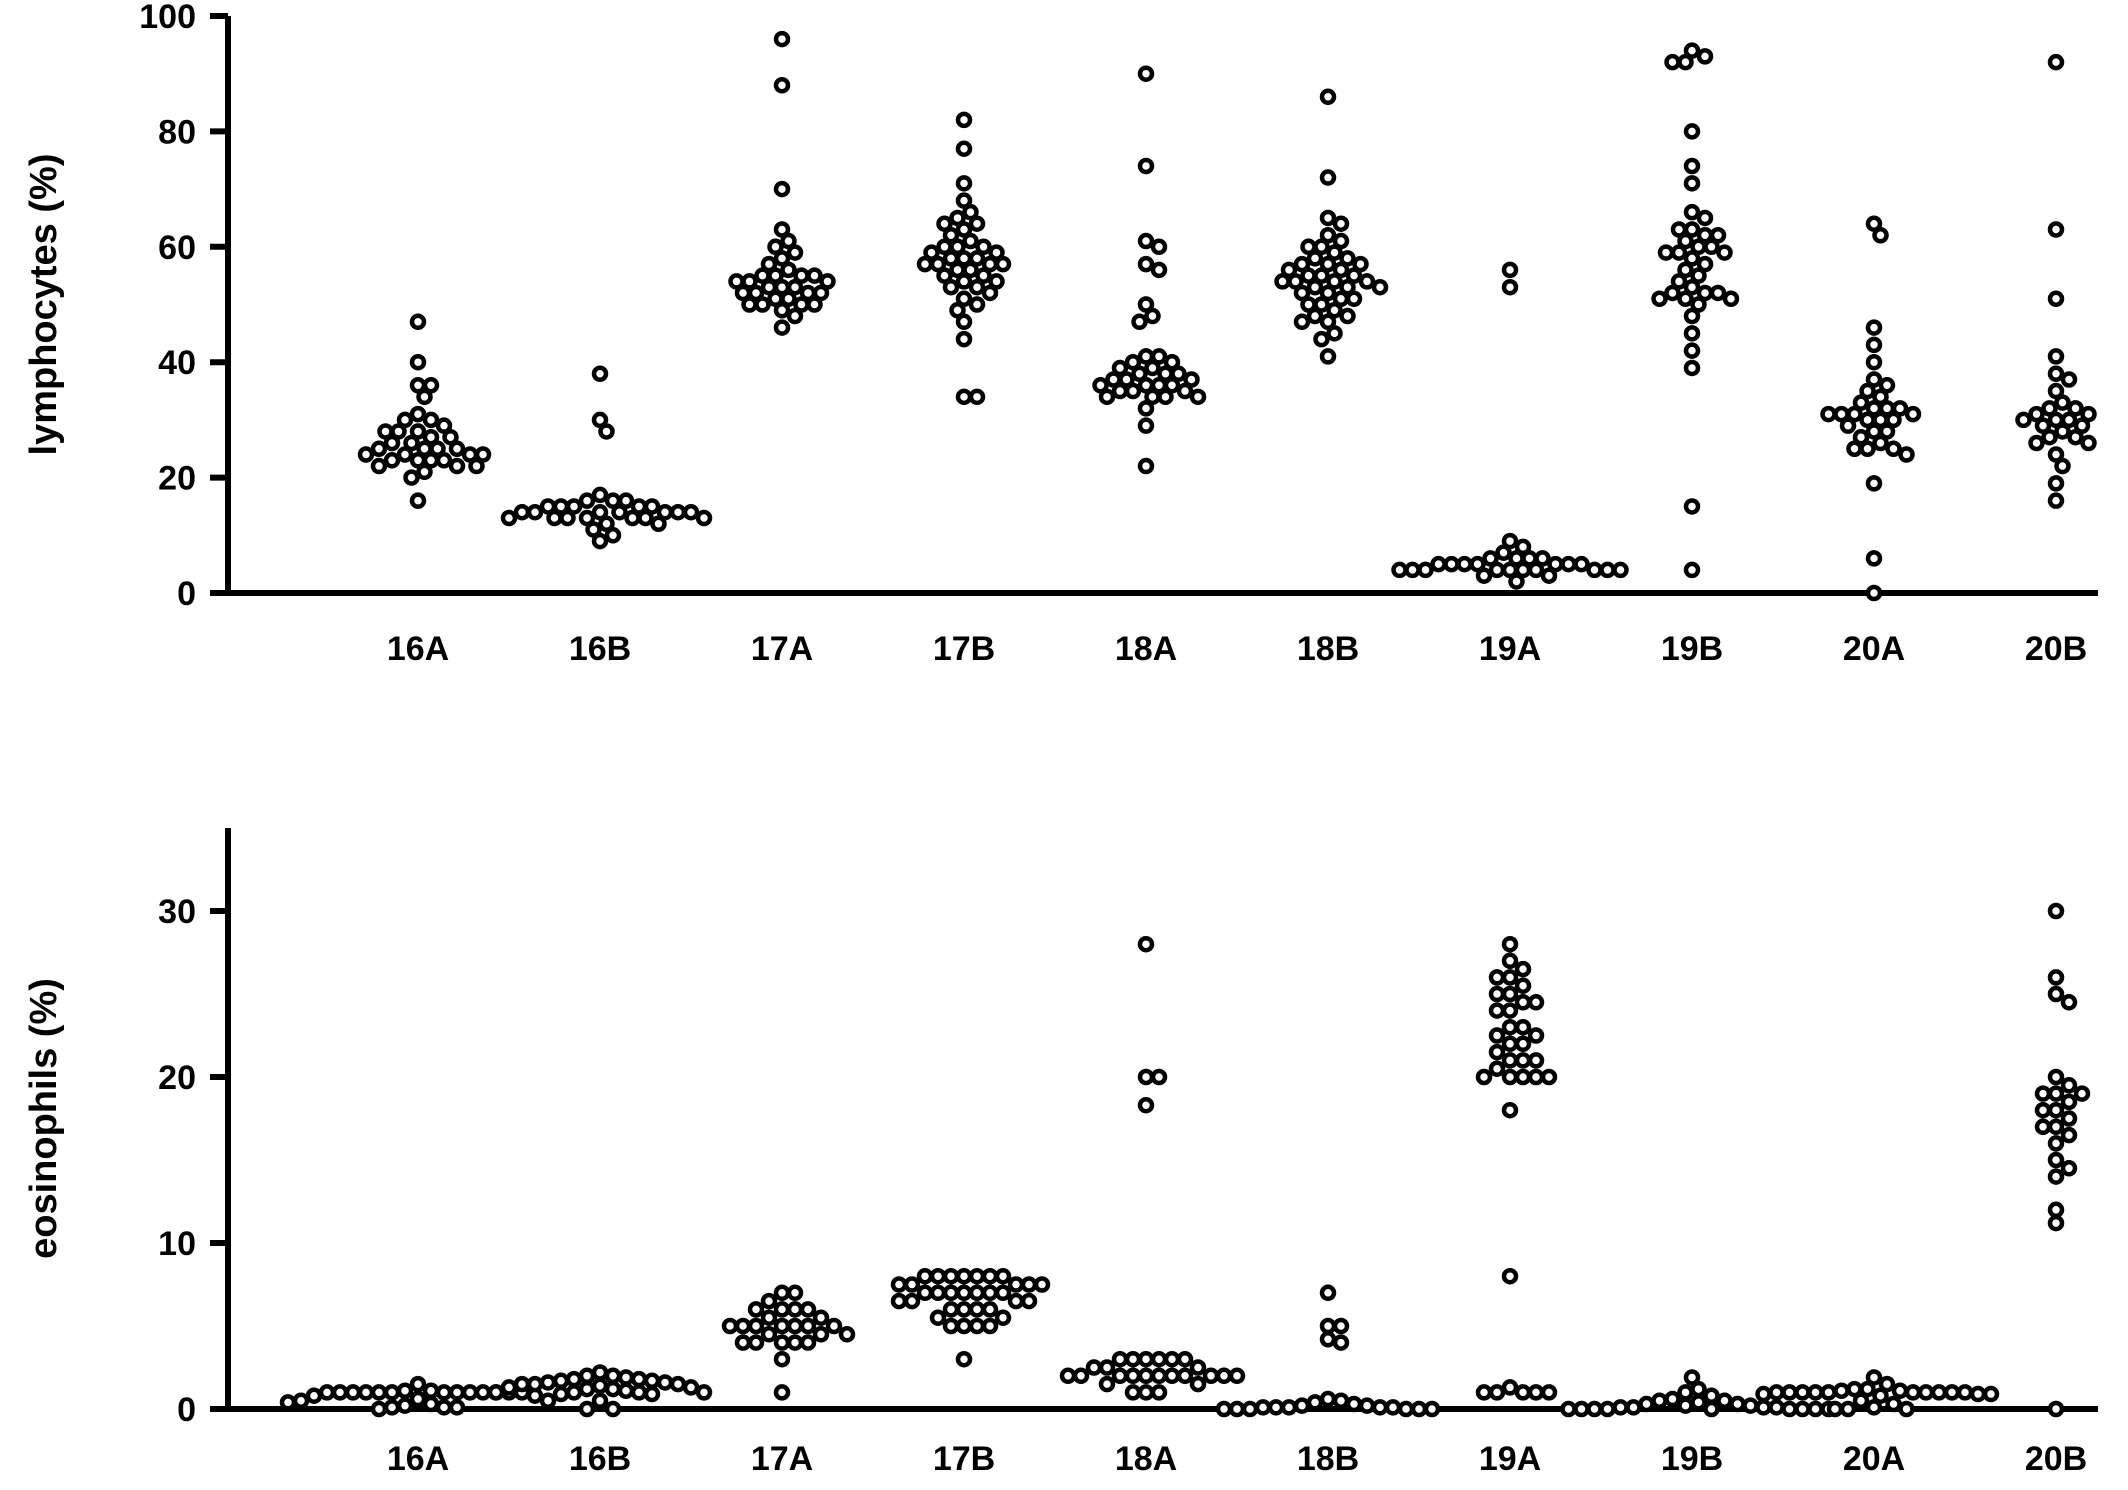  I want to click on y-axis-title: lymphocytes (%), so click(44, 305).